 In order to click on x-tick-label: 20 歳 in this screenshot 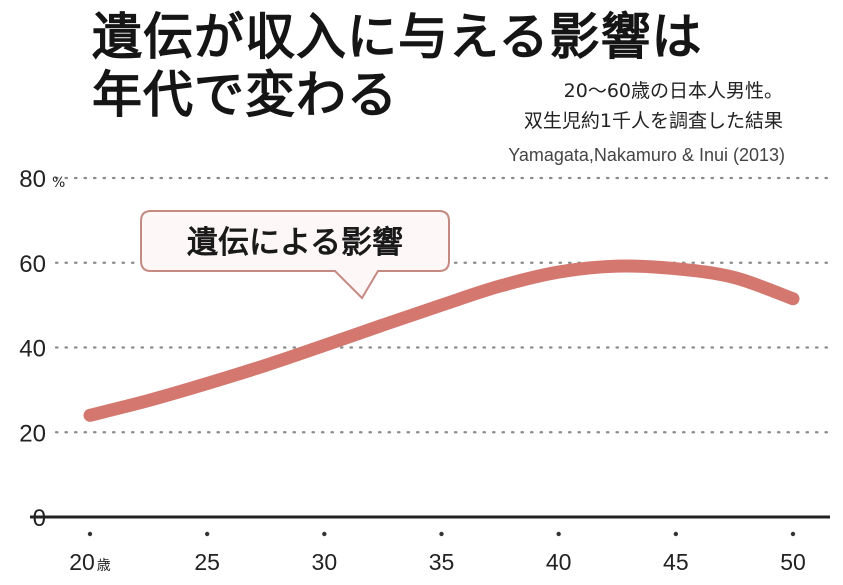, I will do `click(90, 562)`.